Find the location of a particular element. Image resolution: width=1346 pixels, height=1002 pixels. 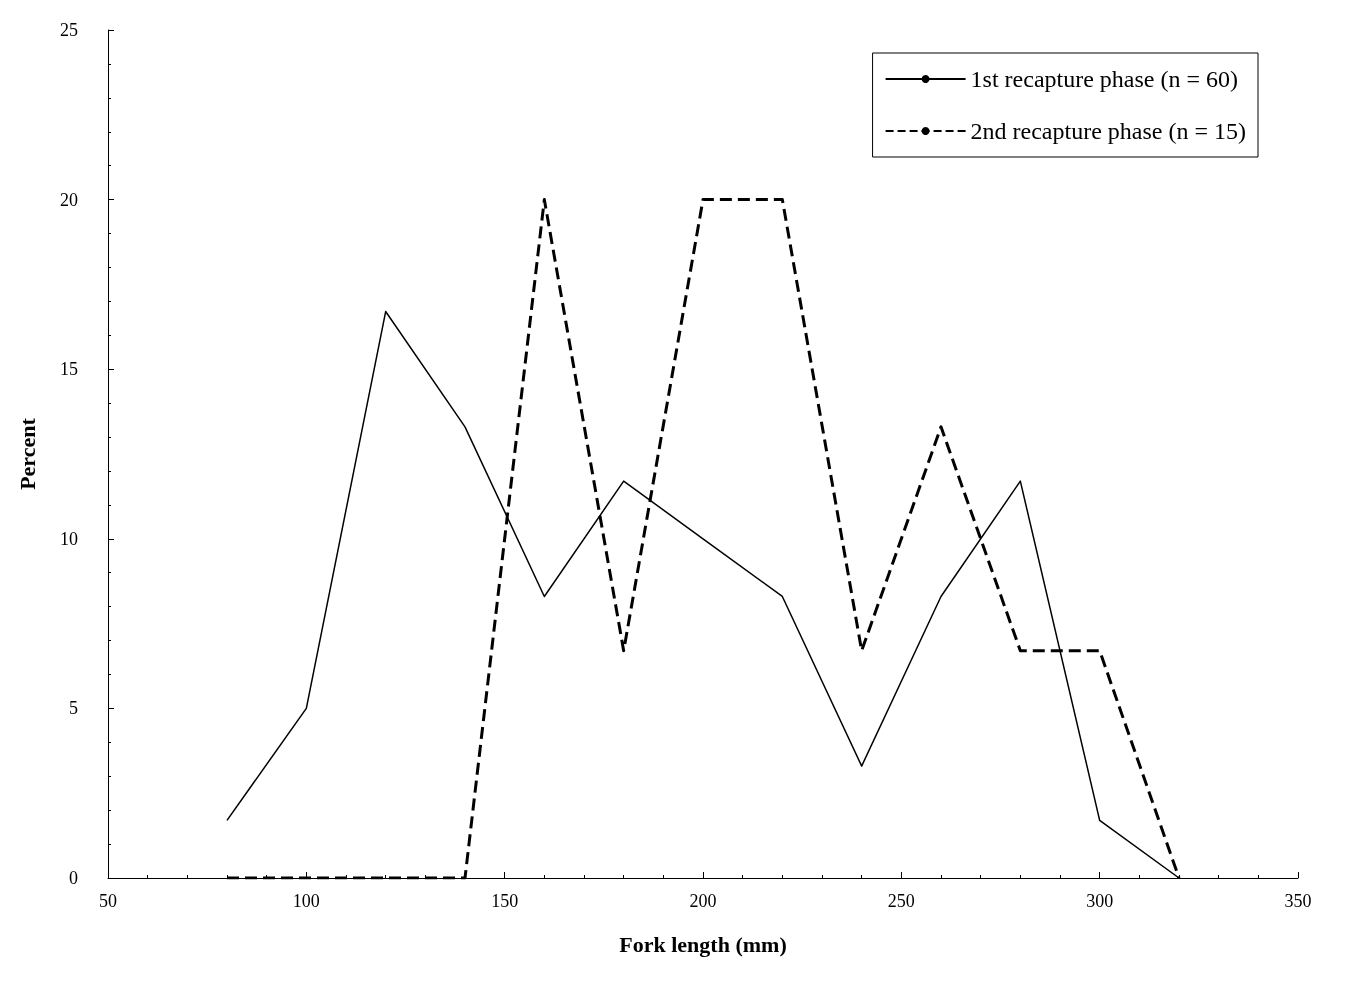

y-tick-label: 5 is located at coordinates (73, 708).